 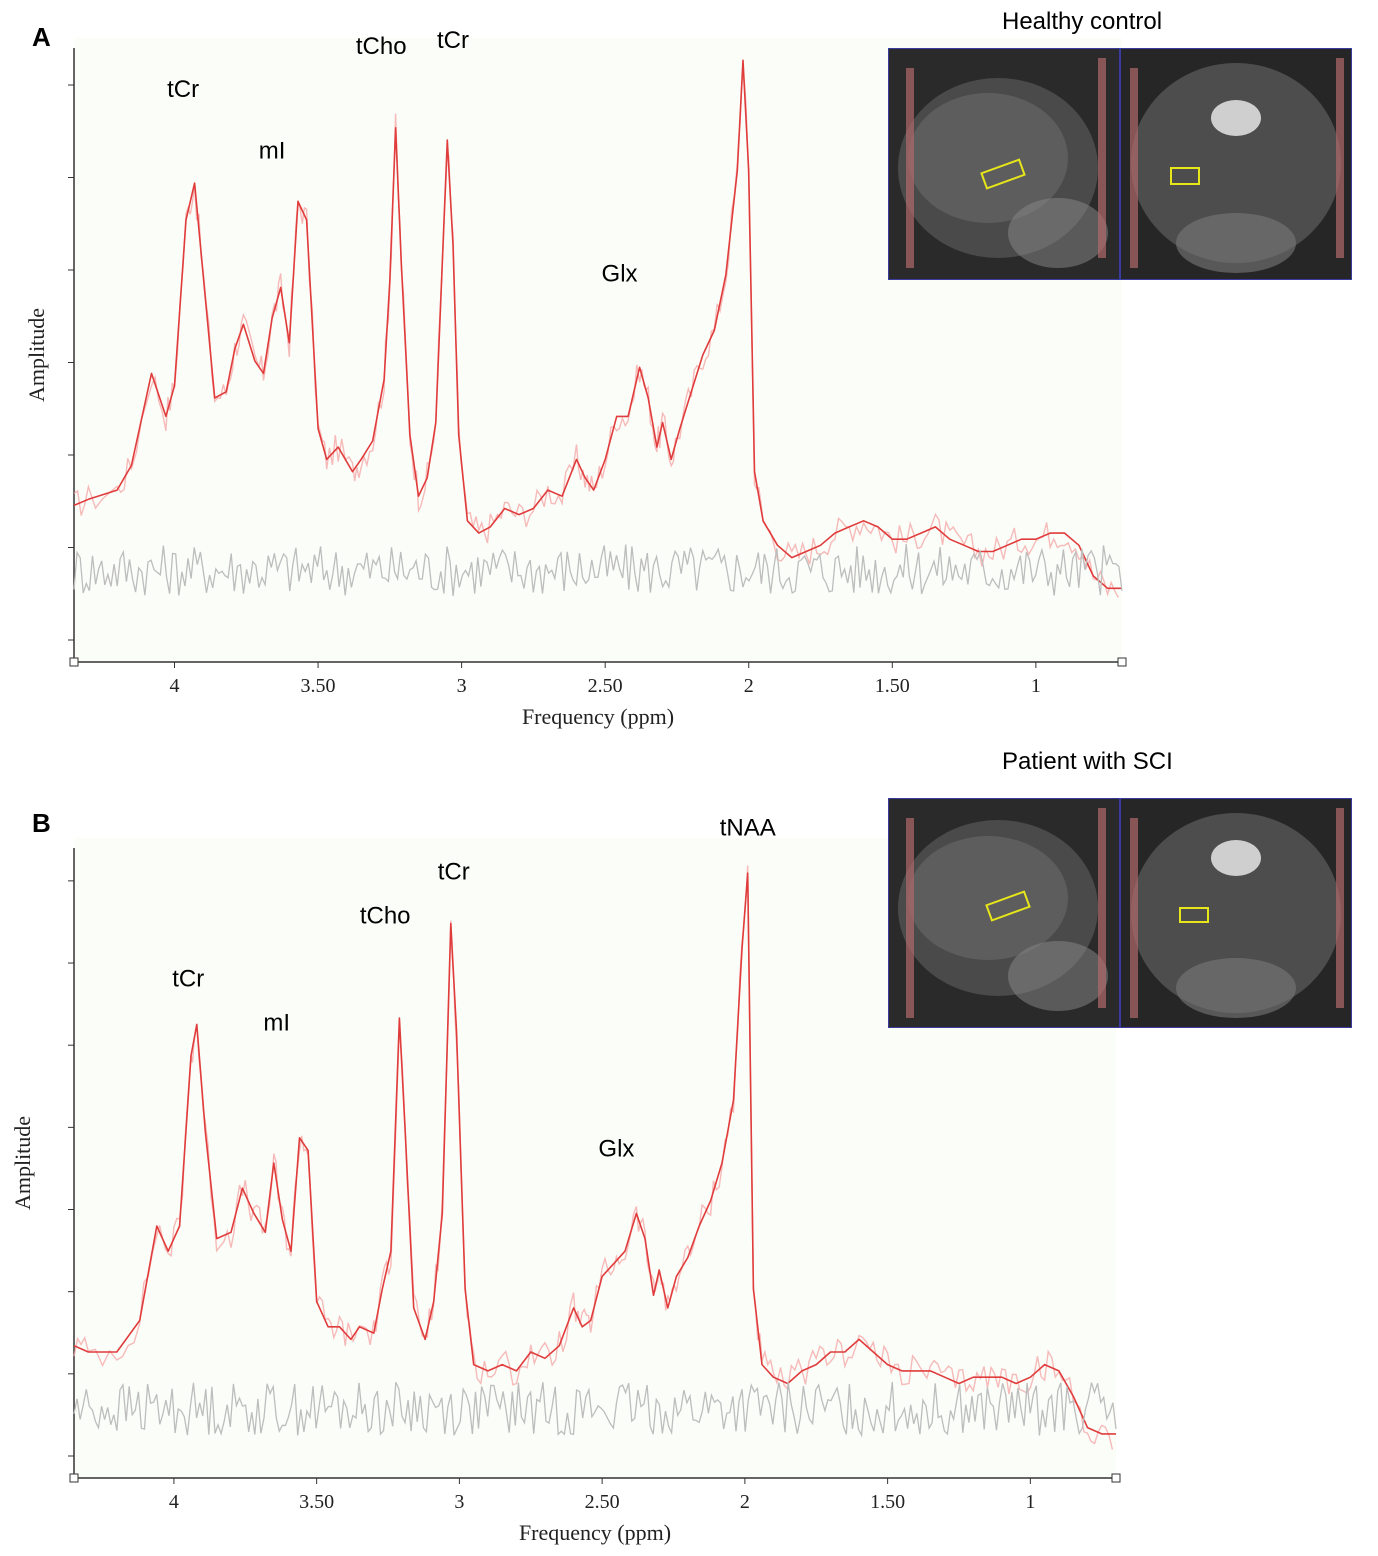 I want to click on panel-letter: A, so click(x=41, y=37).